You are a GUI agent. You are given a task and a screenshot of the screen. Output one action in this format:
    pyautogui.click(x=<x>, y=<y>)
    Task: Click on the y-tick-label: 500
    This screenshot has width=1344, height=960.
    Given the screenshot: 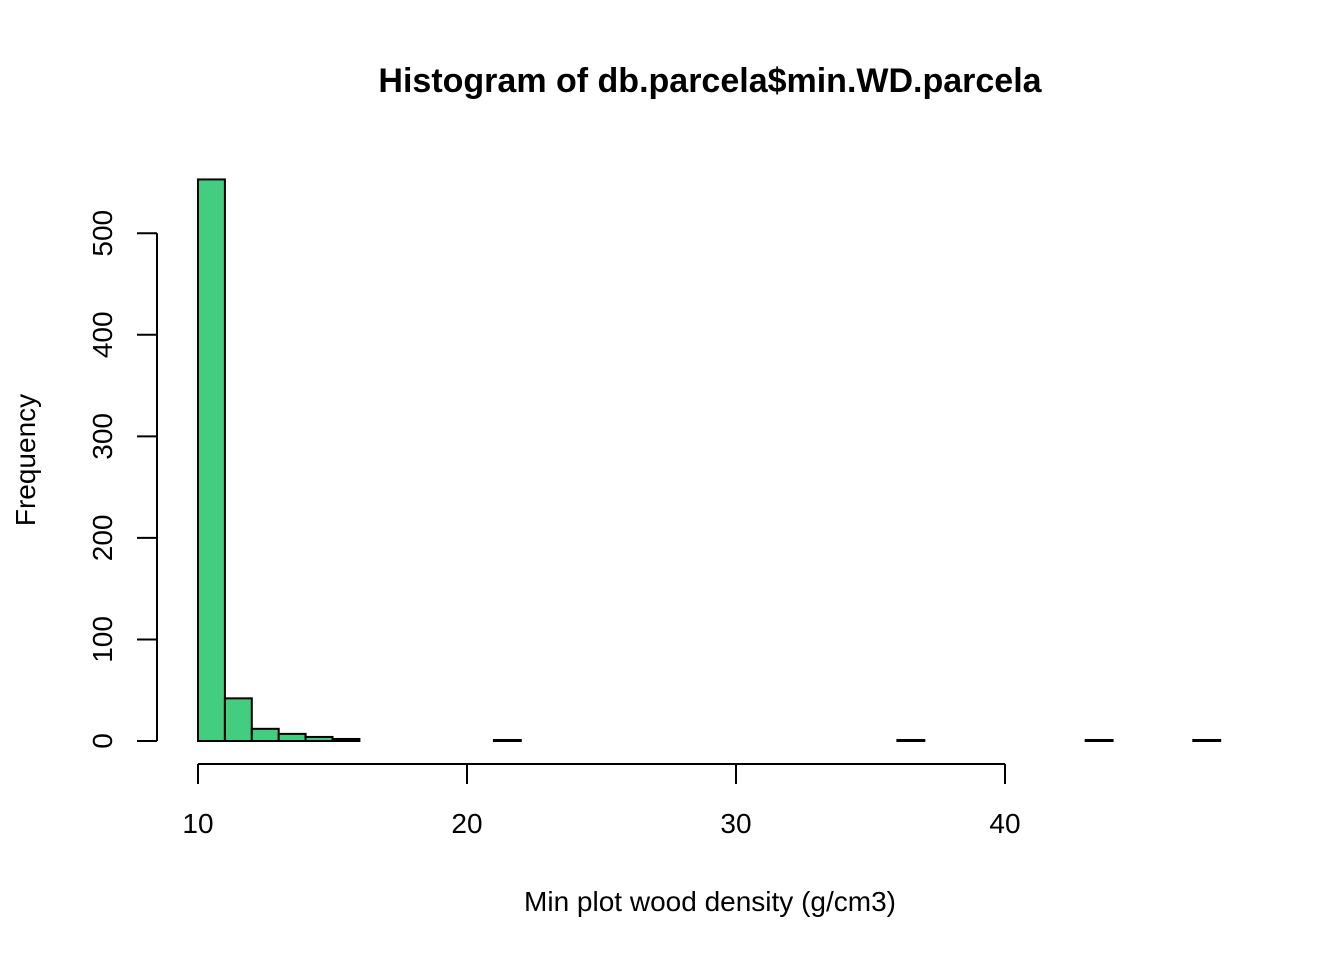 What is the action you would take?
    pyautogui.click(x=102, y=233)
    